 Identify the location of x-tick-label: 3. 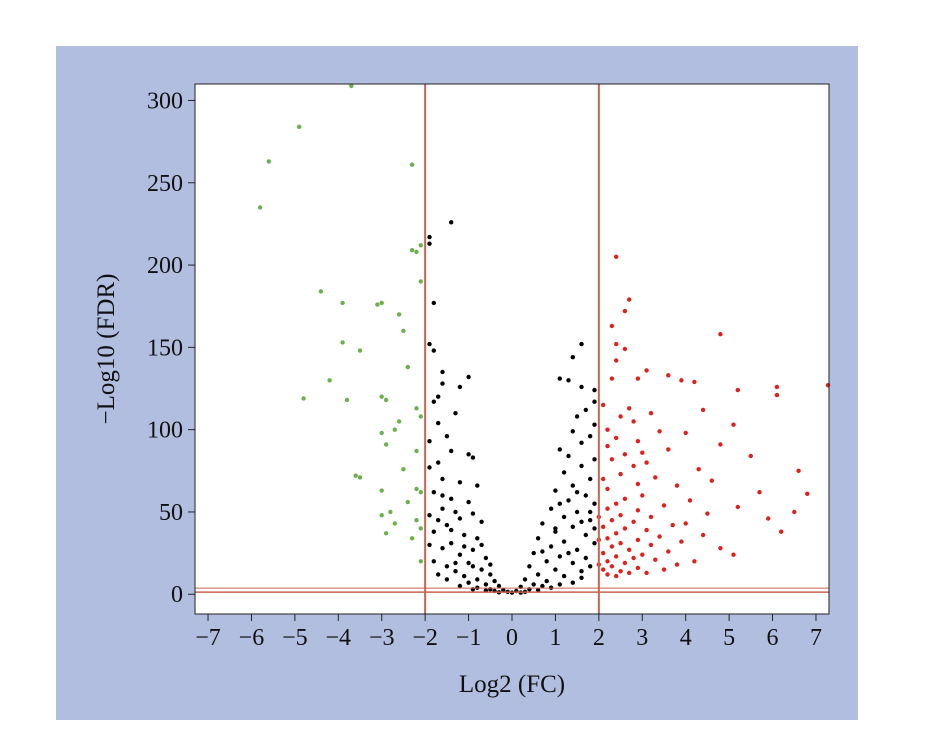
(642, 638).